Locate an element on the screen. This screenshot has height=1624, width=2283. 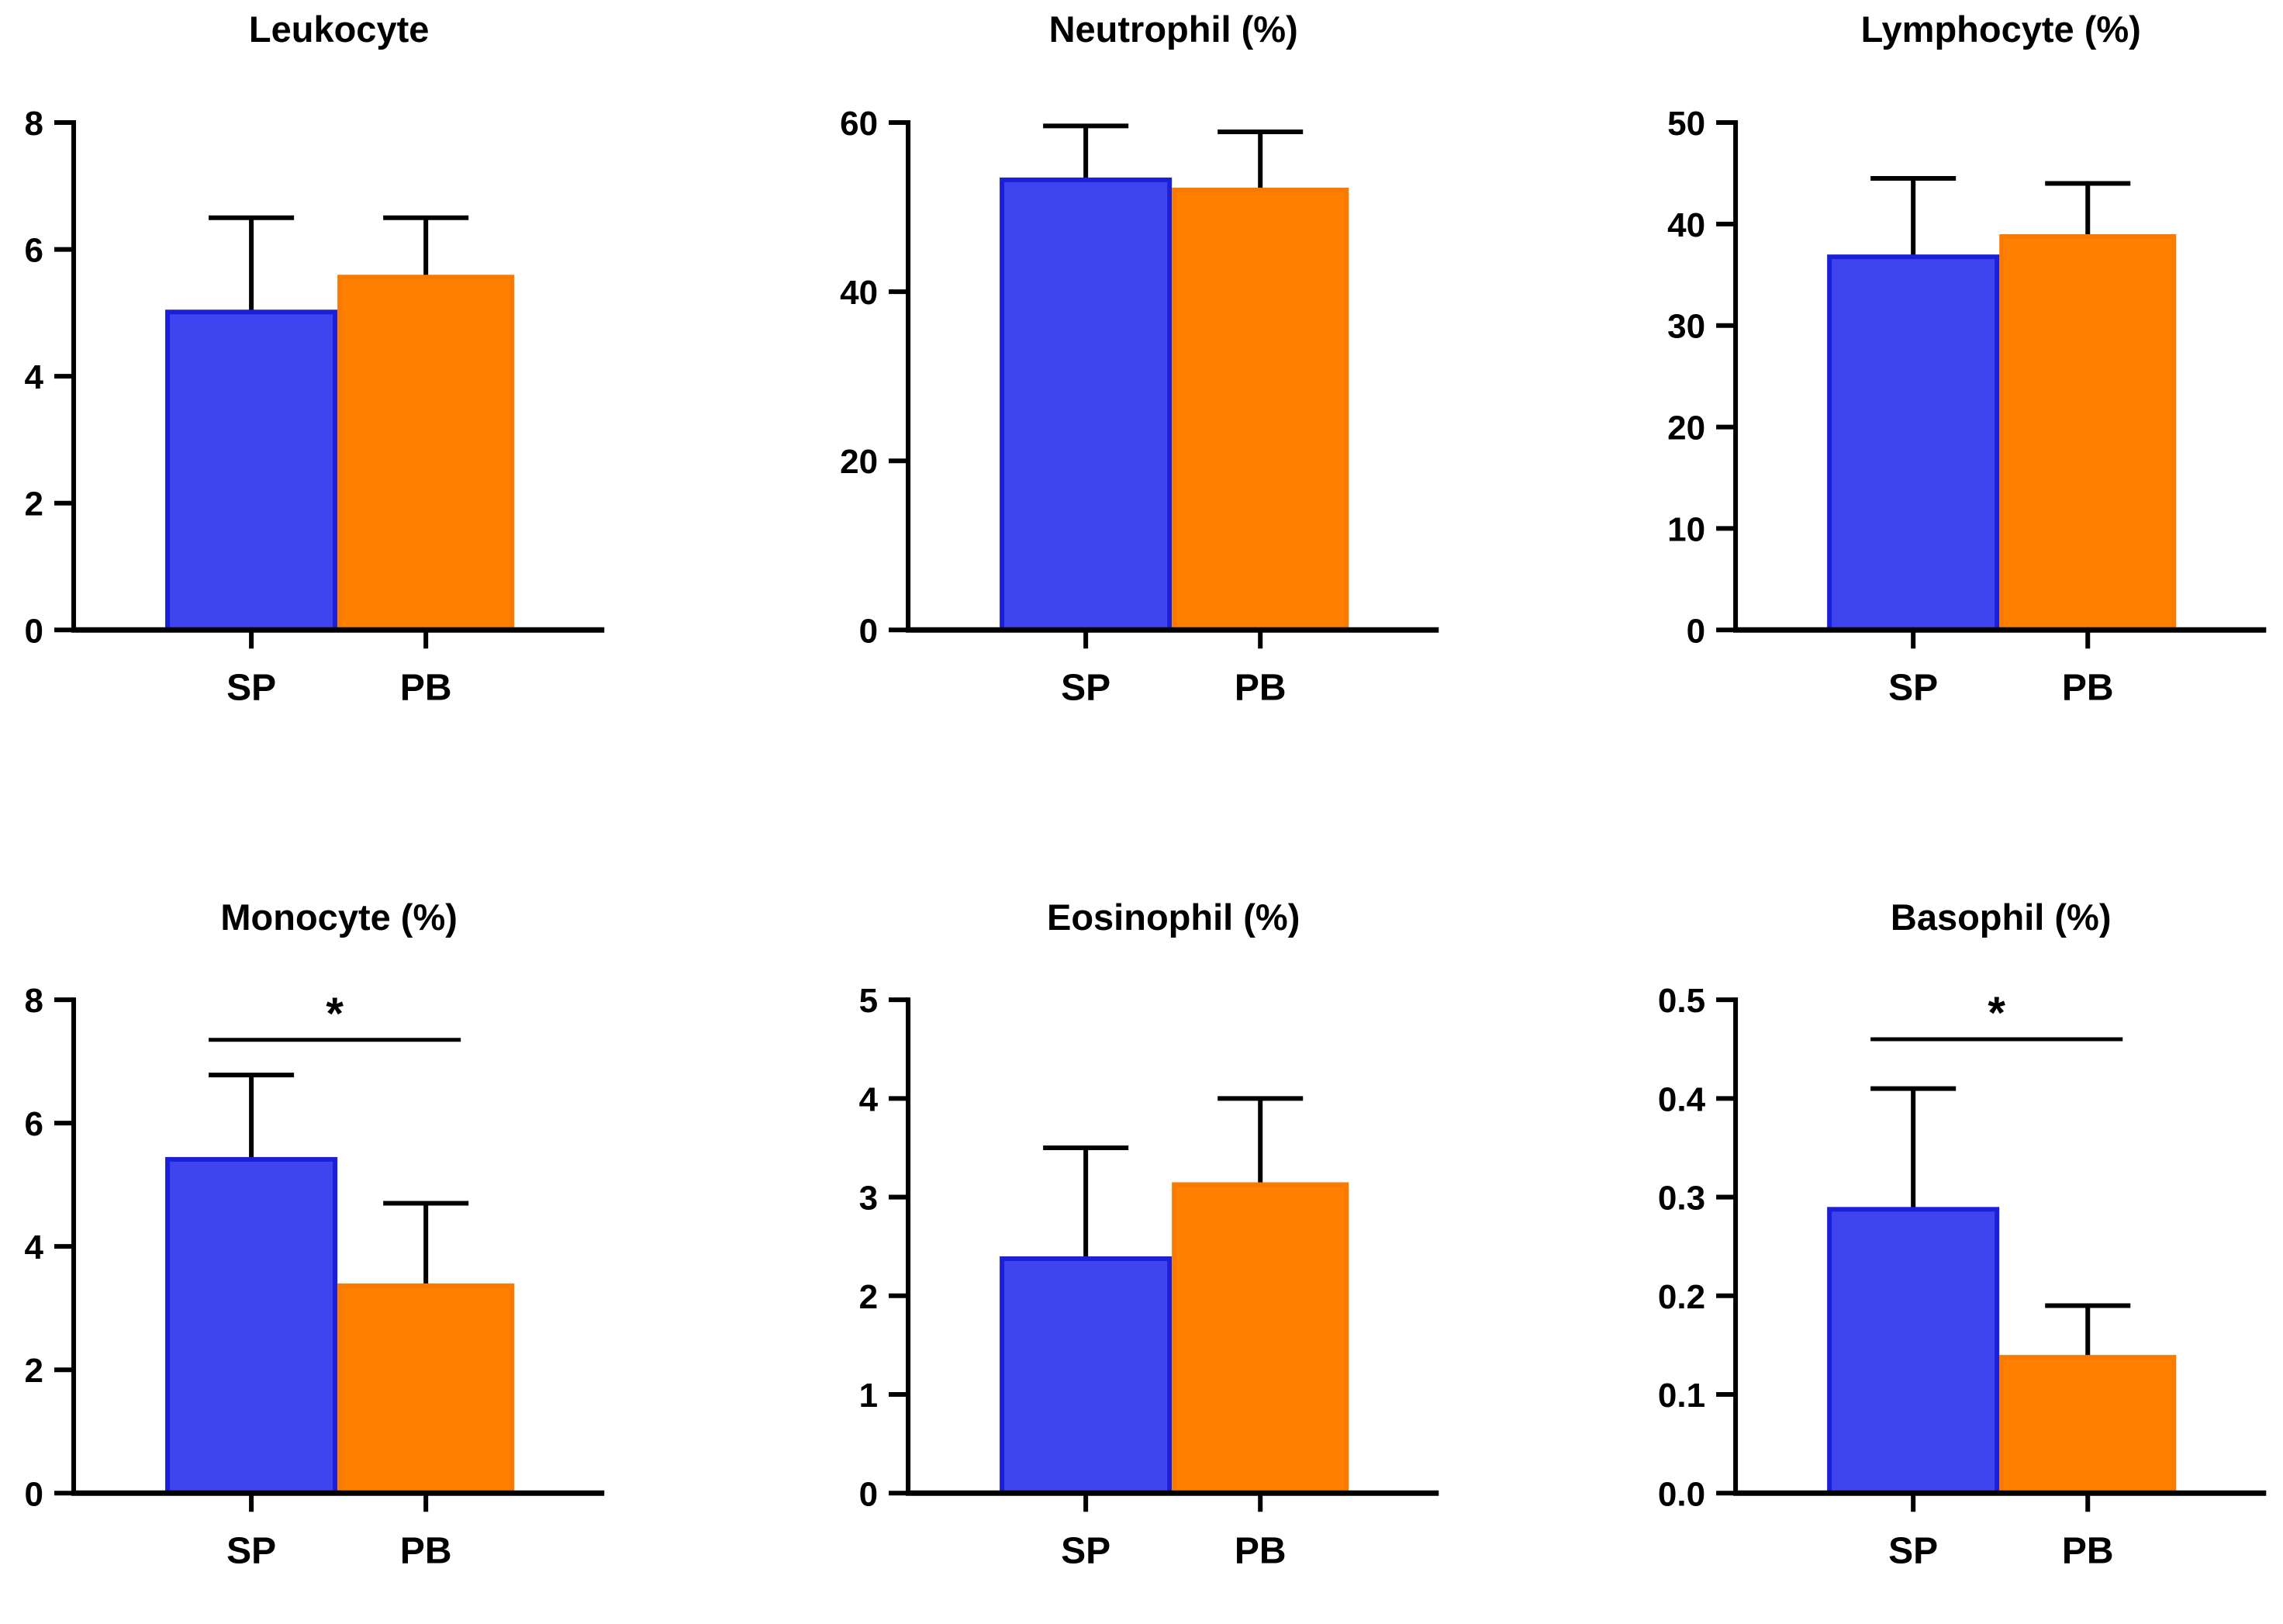
chart-canvas-basophil: Basophil (%) SP PB 0.0 0.1 0.2 0.3 0.4 0.5 * is located at coordinates (1962, 1234).